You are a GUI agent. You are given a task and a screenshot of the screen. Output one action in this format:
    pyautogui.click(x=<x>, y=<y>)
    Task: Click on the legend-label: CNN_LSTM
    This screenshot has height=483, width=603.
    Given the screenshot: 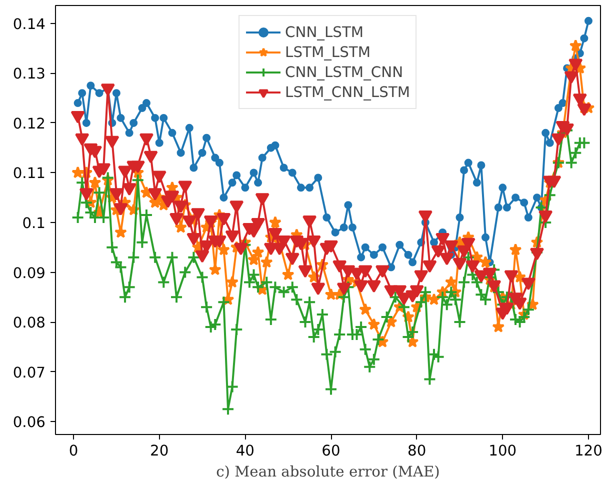 What is the action you would take?
    pyautogui.click(x=324, y=32)
    